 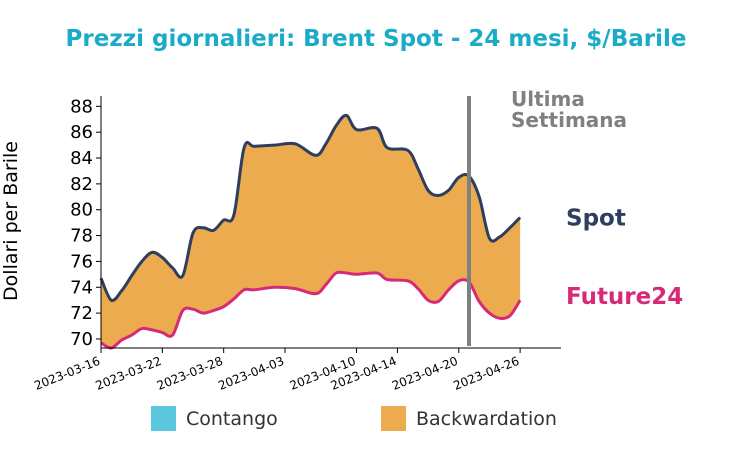 I want to click on x-tick-label: 2023-03-16, so click(x=67, y=373).